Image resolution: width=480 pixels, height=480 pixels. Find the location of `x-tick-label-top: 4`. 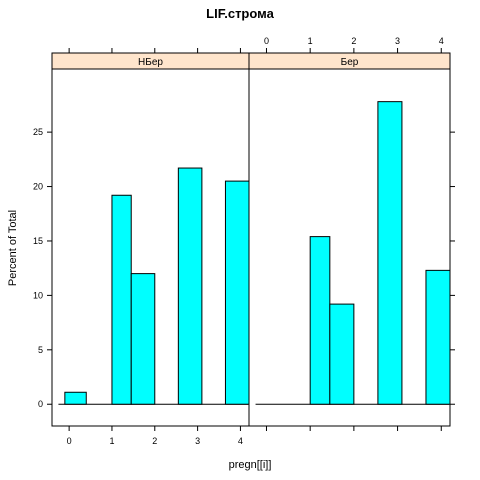

x-tick-label-top: 4 is located at coordinates (441, 41).